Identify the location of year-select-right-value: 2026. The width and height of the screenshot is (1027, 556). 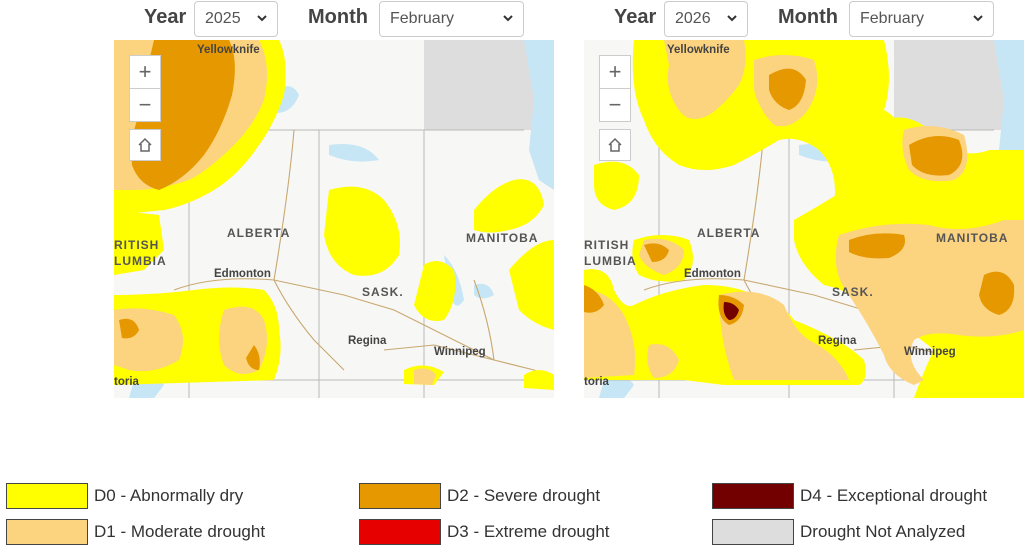
(693, 18).